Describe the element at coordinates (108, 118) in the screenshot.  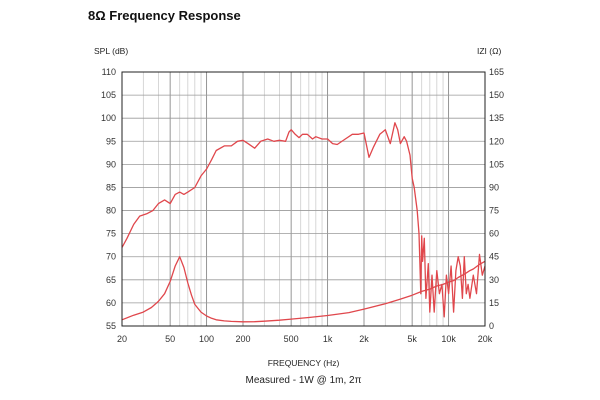
I see `y-tick-label: 100` at that location.